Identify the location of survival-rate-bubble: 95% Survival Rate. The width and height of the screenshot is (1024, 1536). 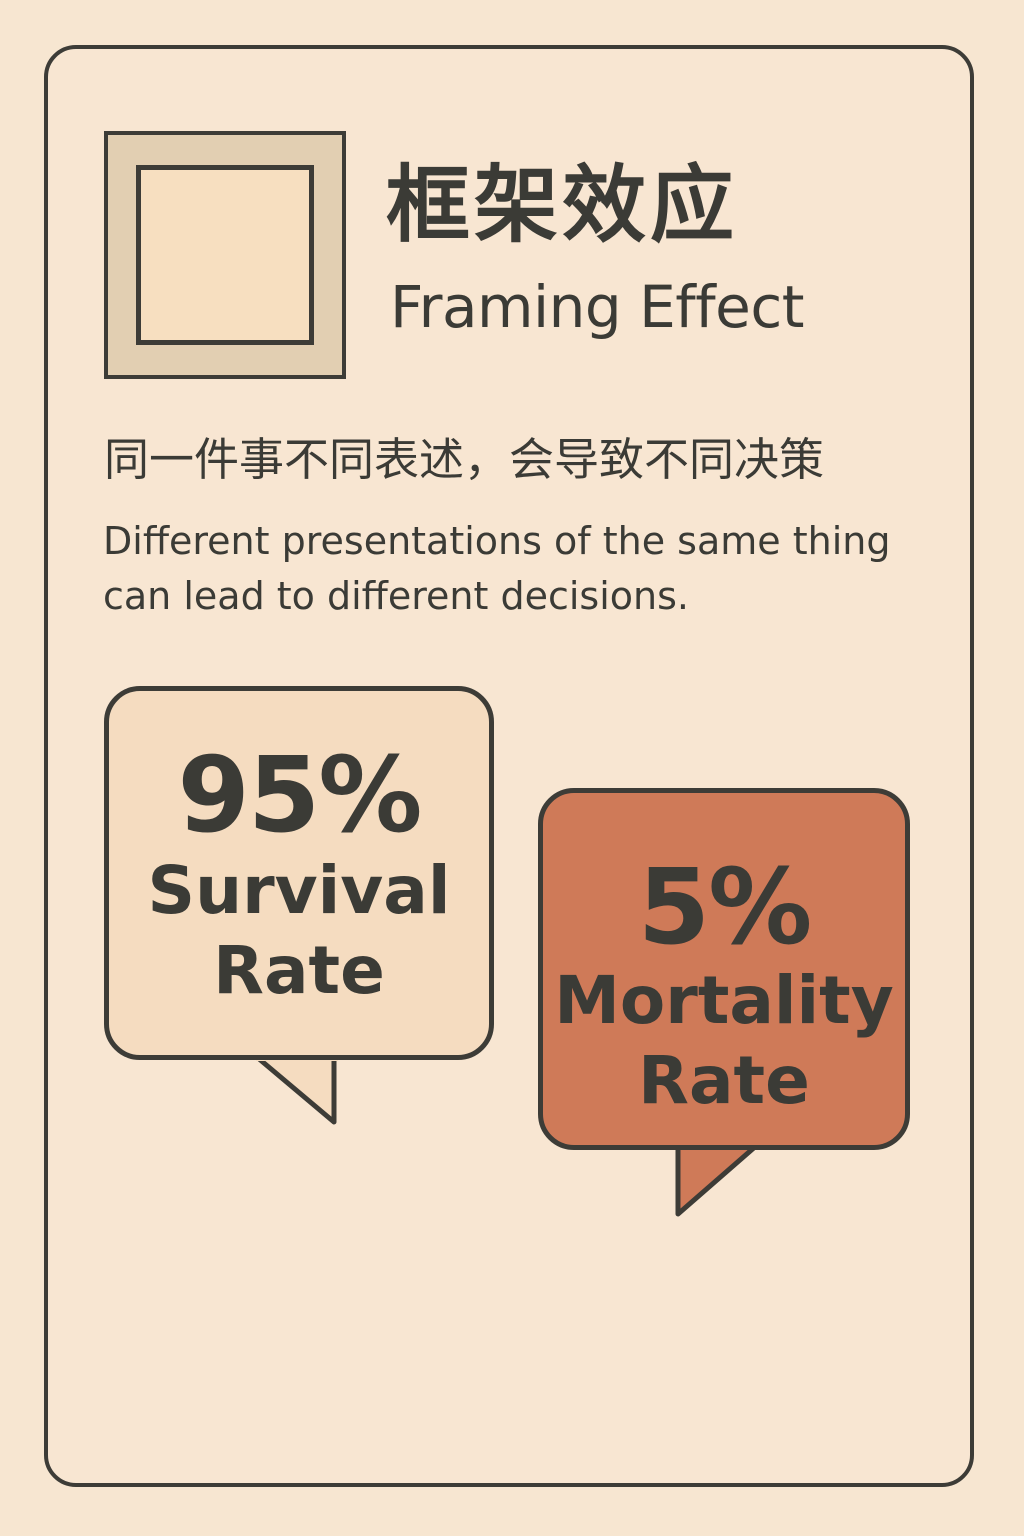
(299, 873).